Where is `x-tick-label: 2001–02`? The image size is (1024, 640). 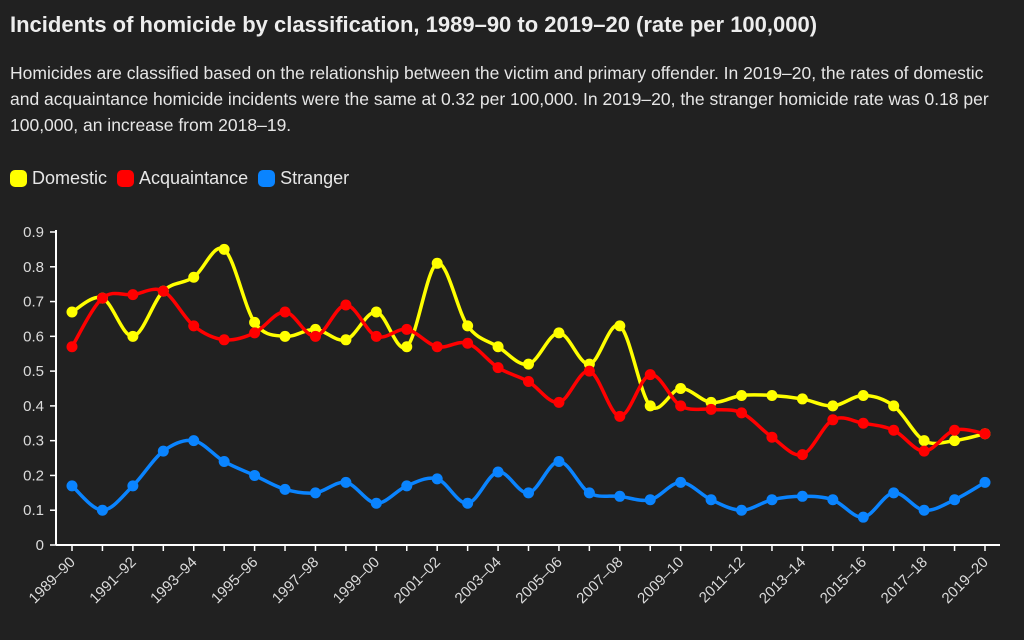 x-tick-label: 2001–02 is located at coordinates (417, 580).